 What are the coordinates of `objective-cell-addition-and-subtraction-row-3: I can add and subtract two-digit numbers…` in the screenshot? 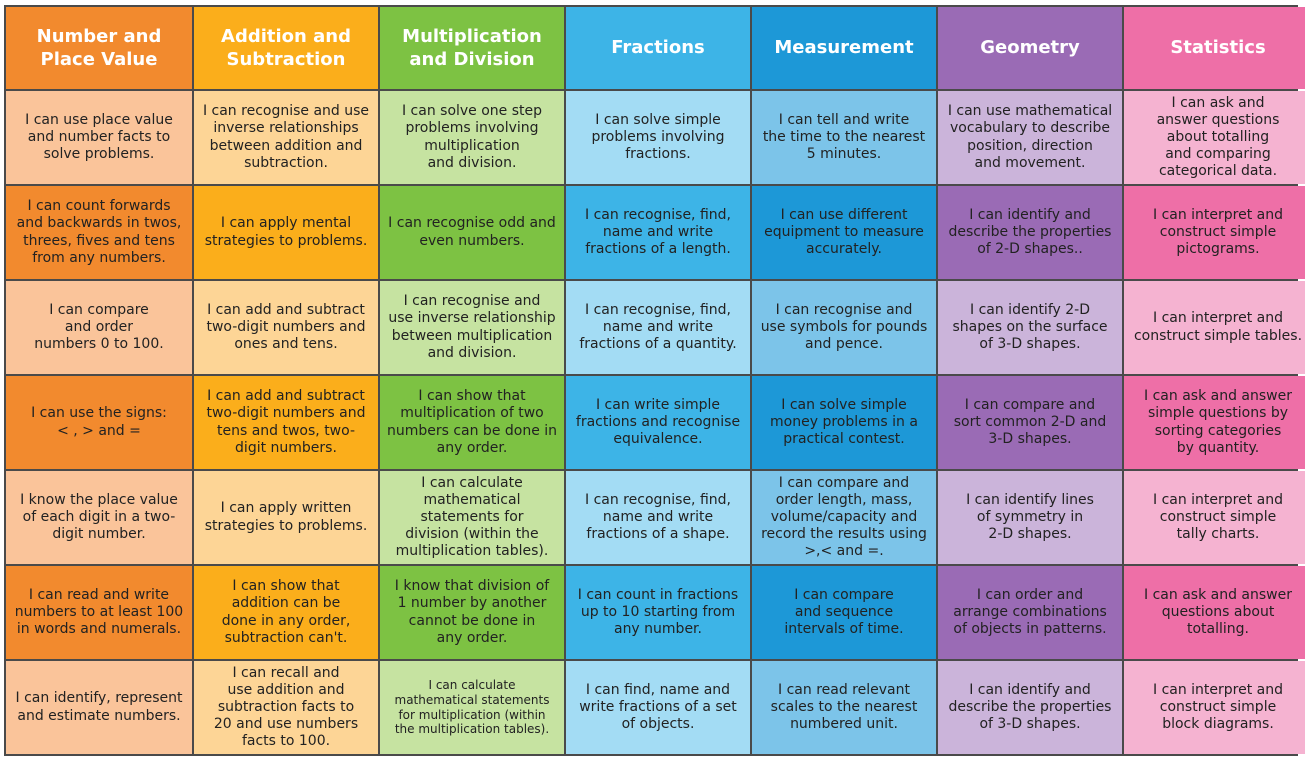 It's located at (286, 327).